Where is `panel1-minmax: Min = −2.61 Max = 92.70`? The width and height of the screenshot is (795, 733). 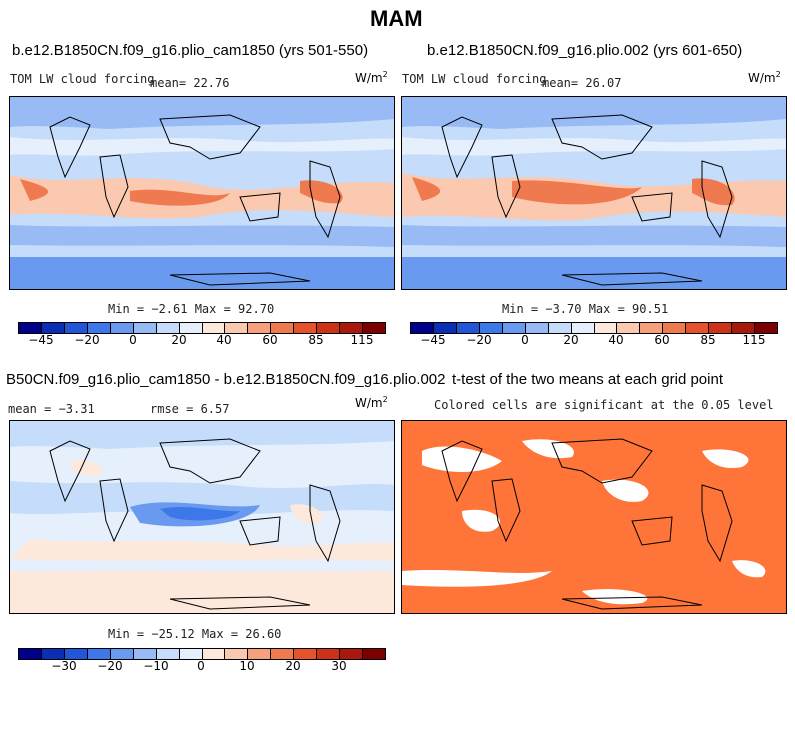
panel1-minmax: Min = −2.61 Max = 92.70 is located at coordinates (191, 309).